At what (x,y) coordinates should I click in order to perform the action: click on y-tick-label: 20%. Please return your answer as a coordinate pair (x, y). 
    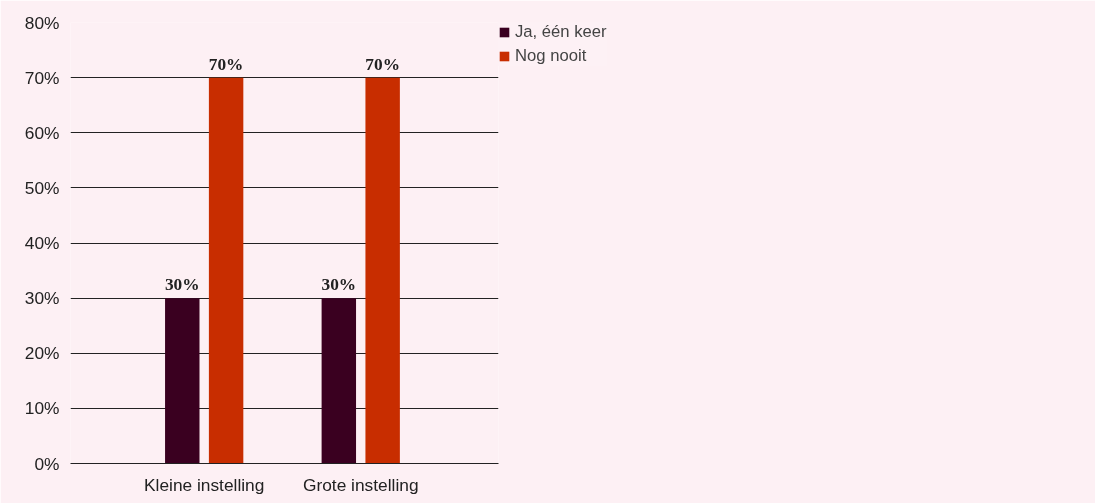
    Looking at the image, I should click on (42, 353).